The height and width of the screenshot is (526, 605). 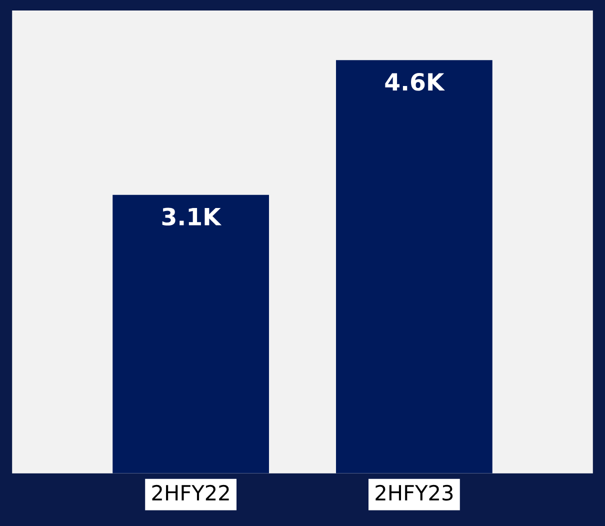 I want to click on data-label: 3.1K, so click(x=192, y=217).